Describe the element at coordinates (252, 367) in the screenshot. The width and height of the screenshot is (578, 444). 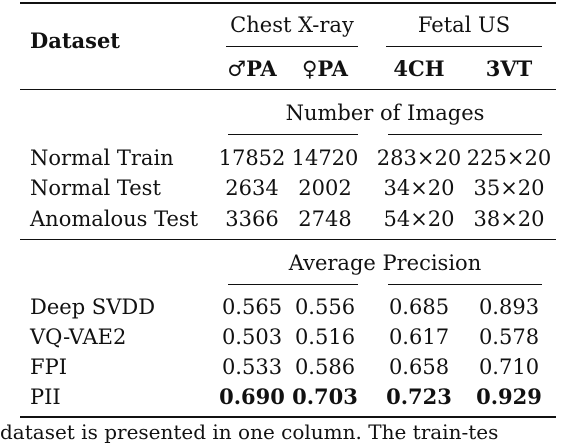
I see `cell: 0.533` at that location.